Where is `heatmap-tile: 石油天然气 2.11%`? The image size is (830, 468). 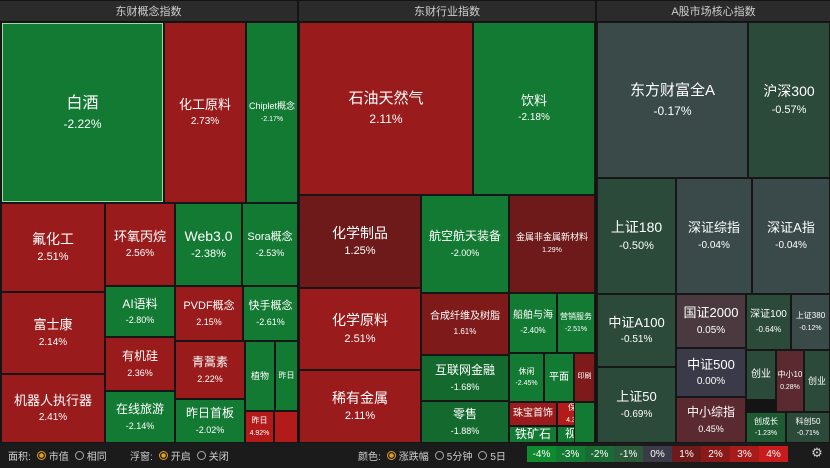 heatmap-tile: 石油天然气 2.11% is located at coordinates (386, 108).